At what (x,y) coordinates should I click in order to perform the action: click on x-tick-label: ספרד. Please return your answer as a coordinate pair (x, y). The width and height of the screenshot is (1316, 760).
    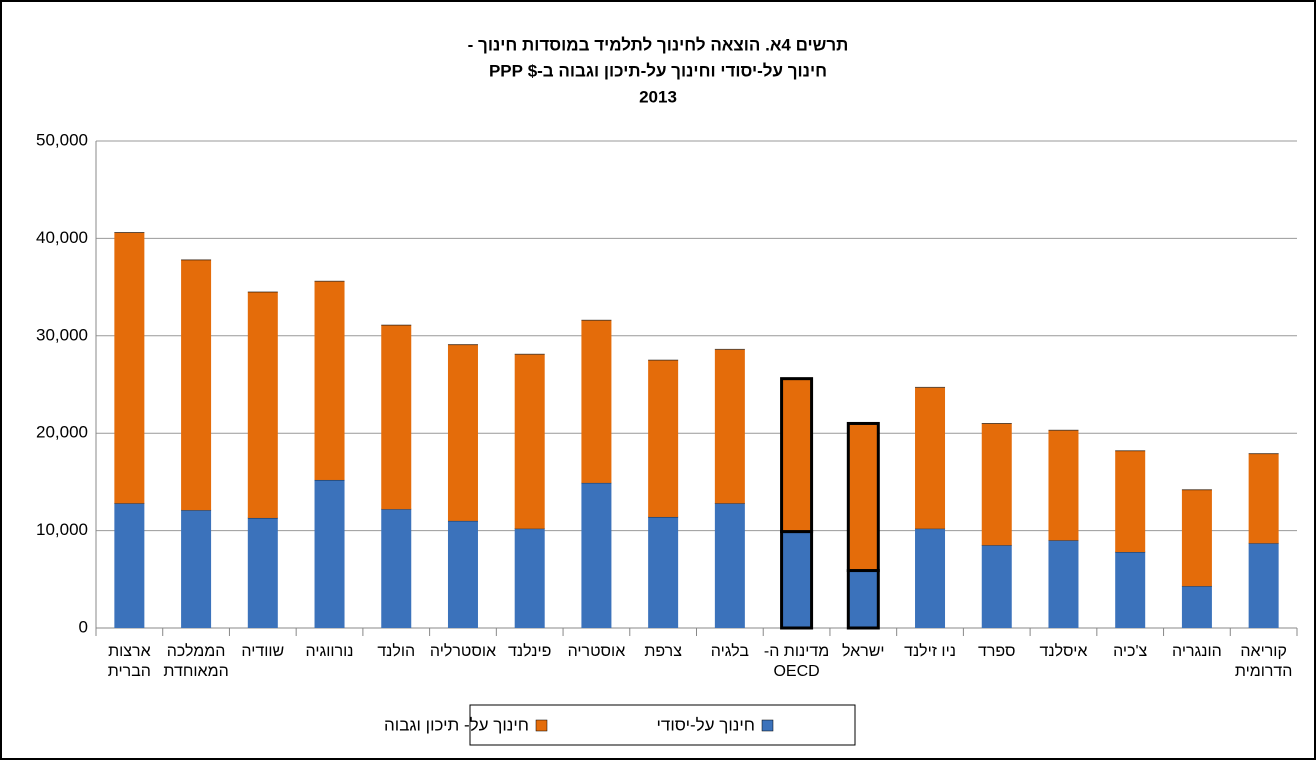
    Looking at the image, I should click on (997, 651).